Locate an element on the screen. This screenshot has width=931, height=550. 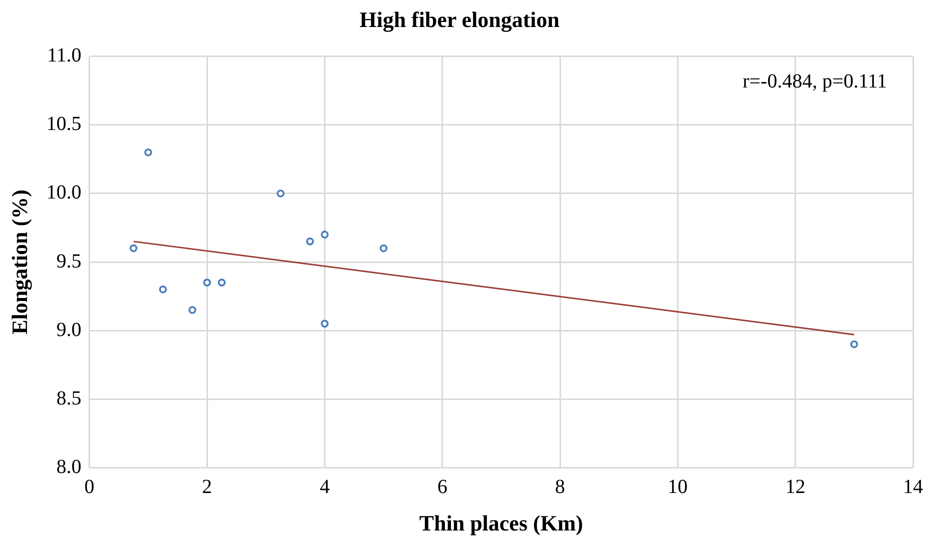
x-tick-label: 4 is located at coordinates (325, 487).